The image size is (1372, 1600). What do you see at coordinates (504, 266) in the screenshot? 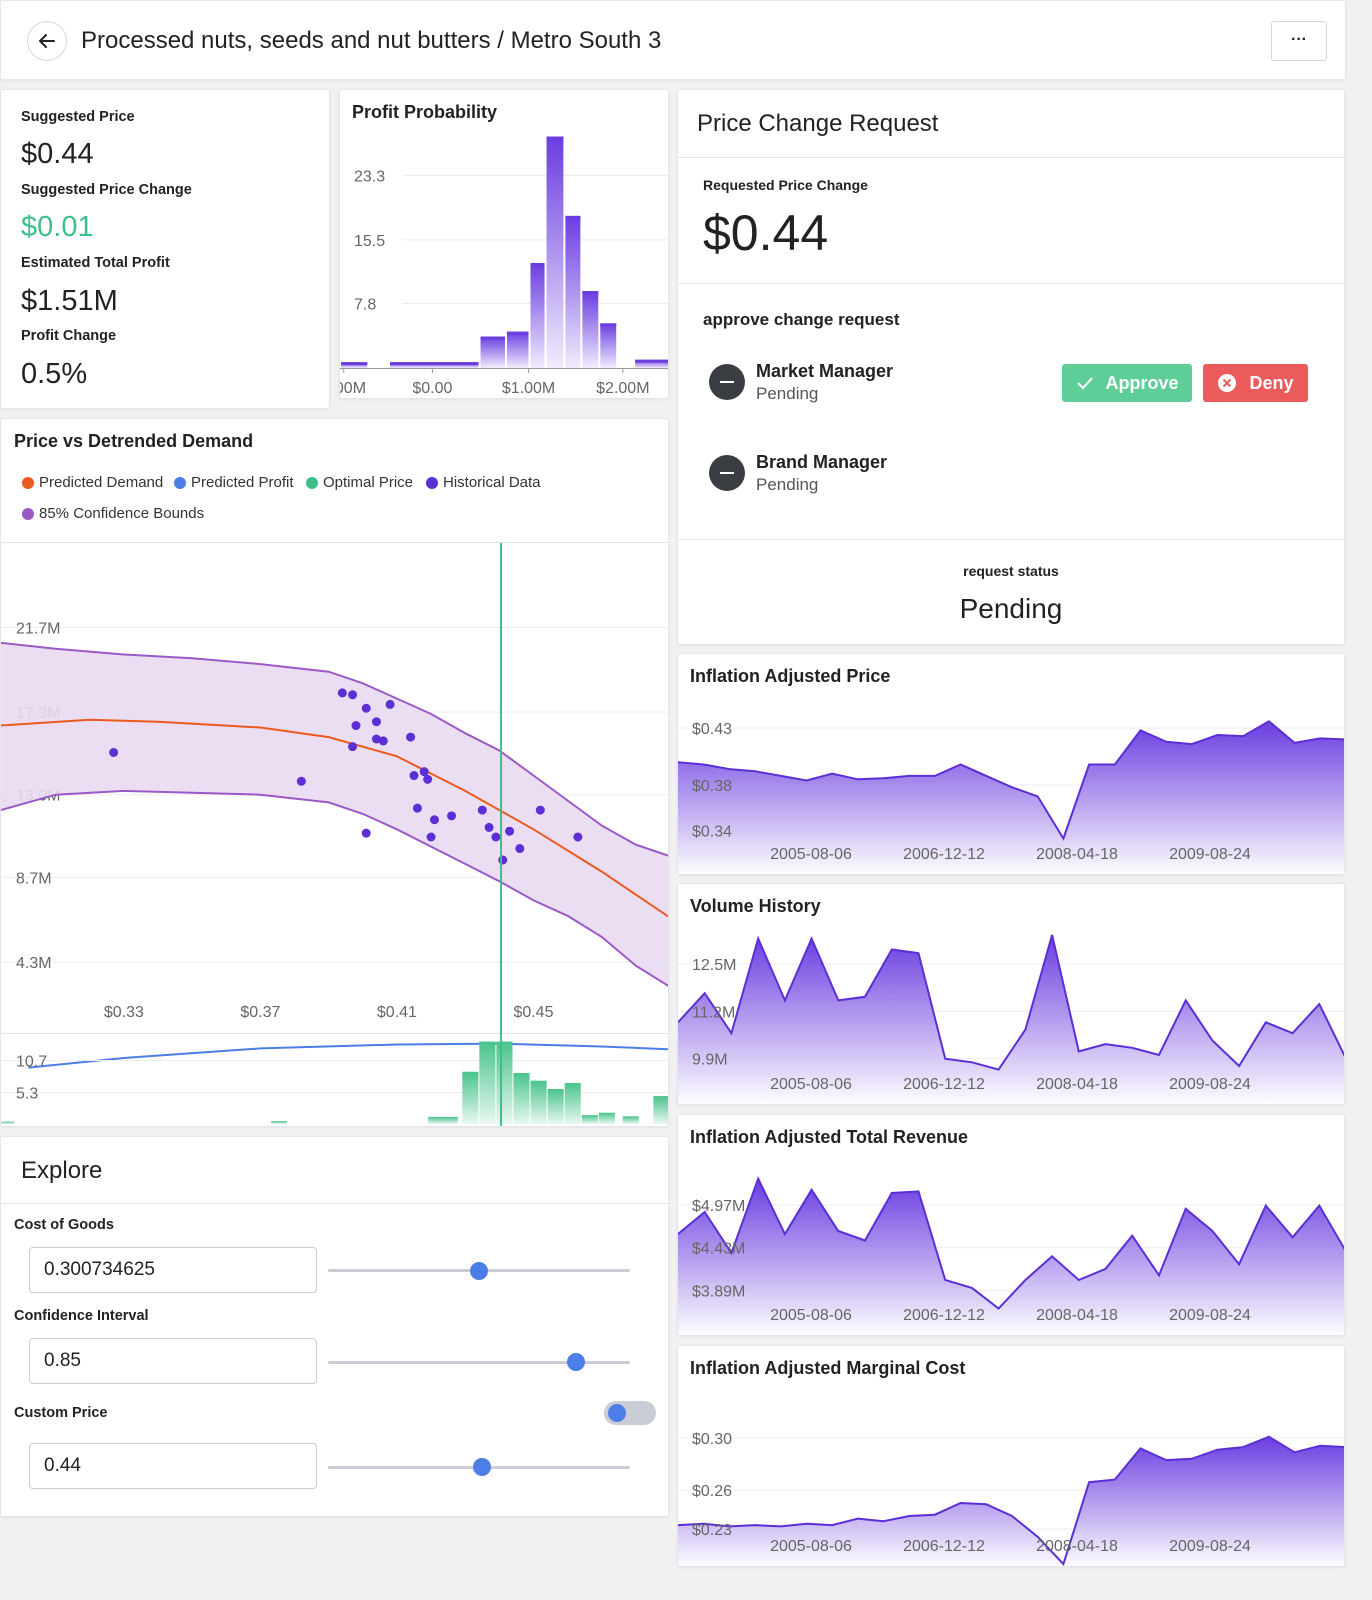
I see `profit-probability-chart: 23.3 15.5 7.8 1.00M $0.00 $1.00M $2.00M` at bounding box center [504, 266].